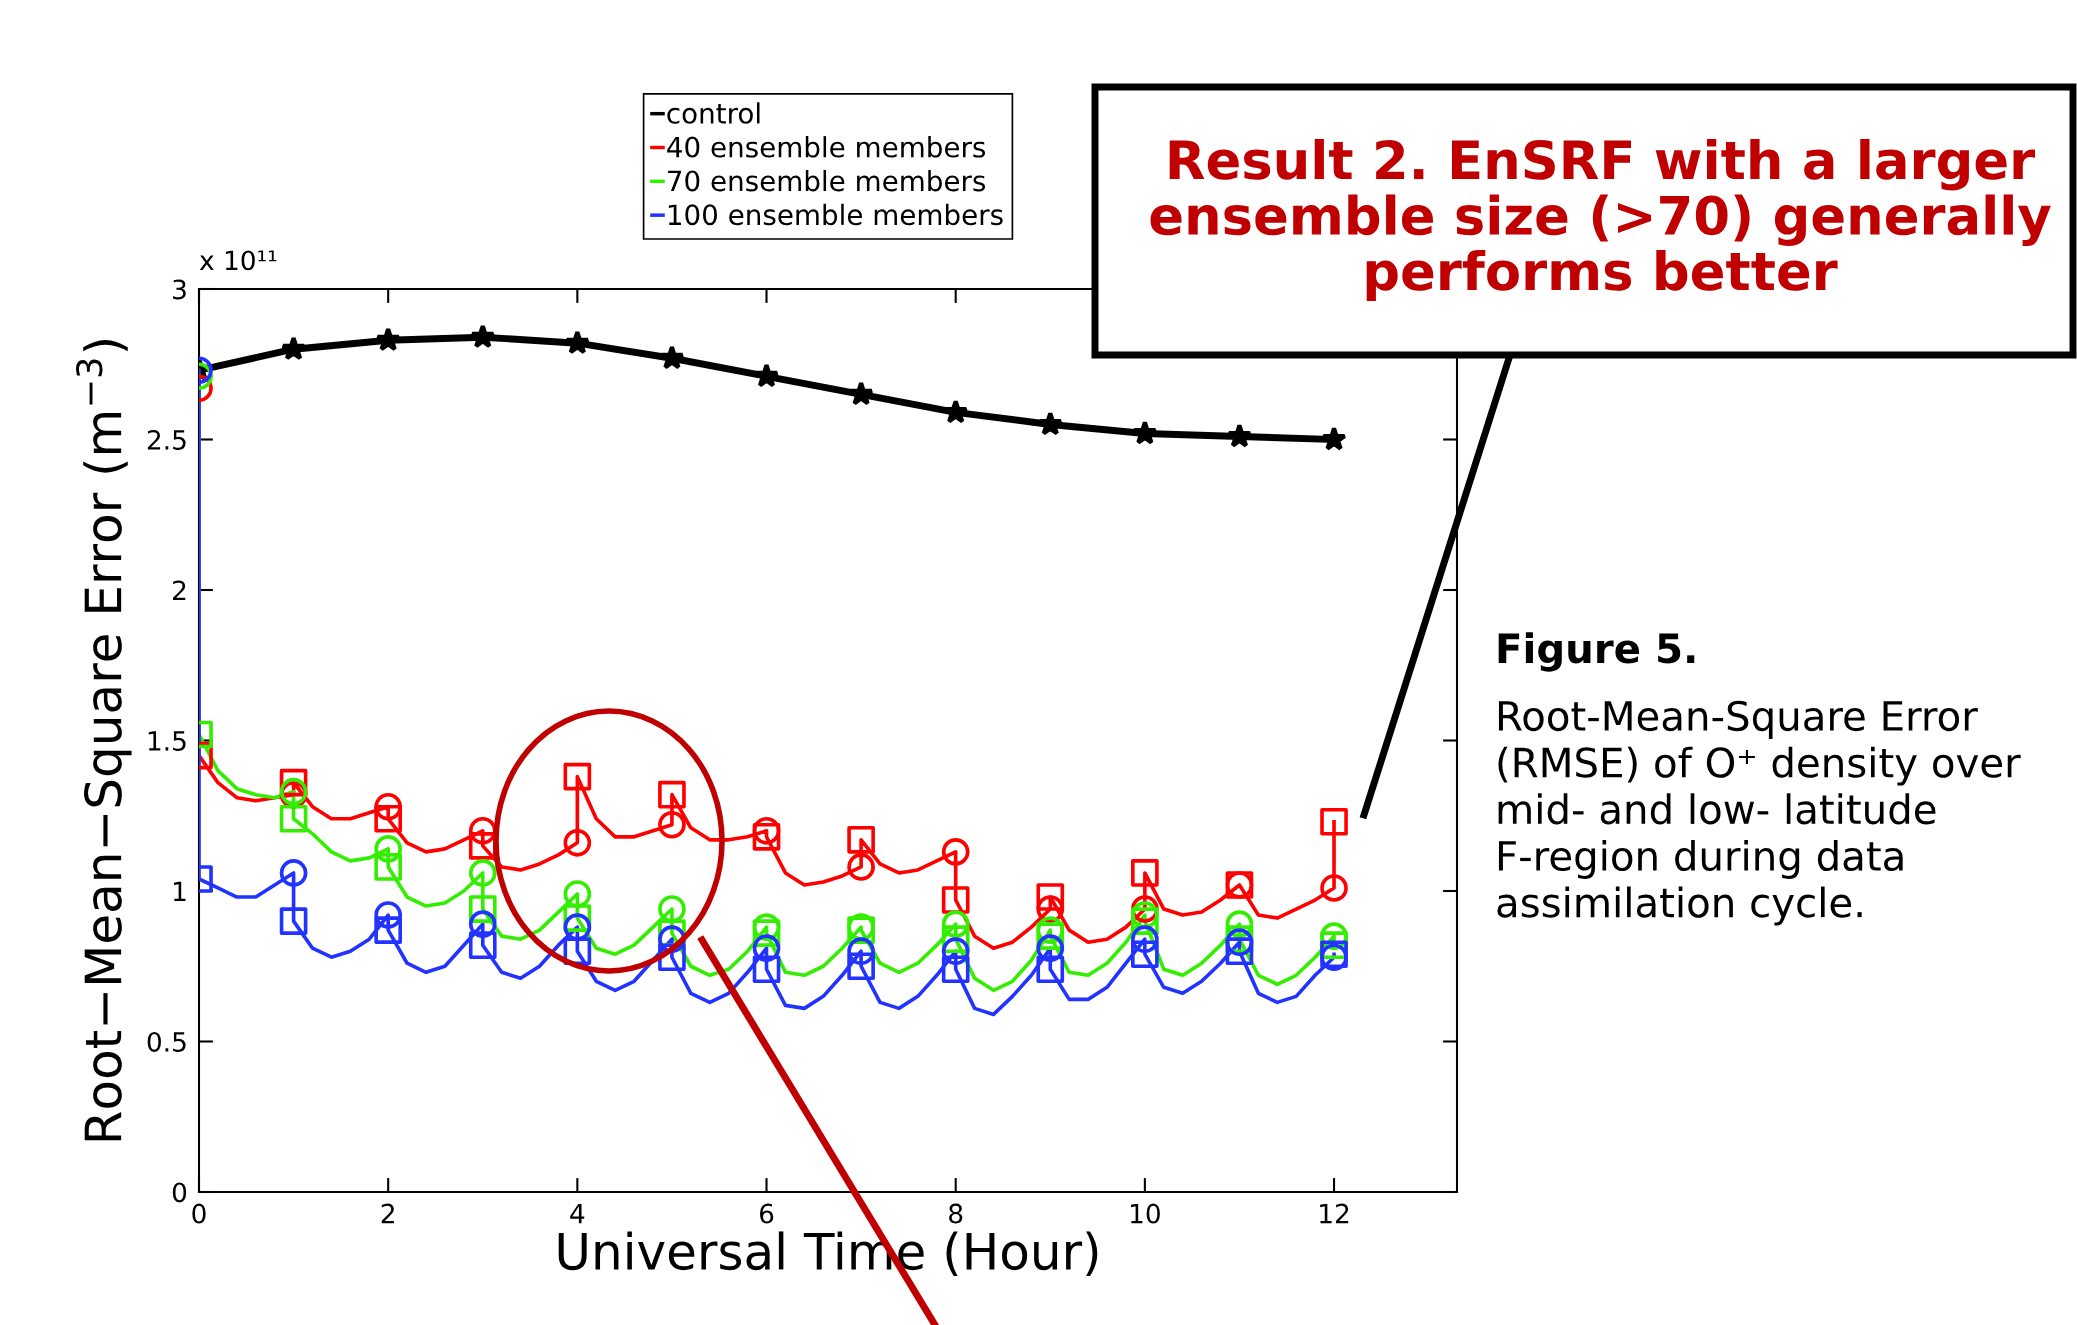 The width and height of the screenshot is (2077, 1325). Describe the element at coordinates (956, 1213) in the screenshot. I see `x-tick-label: 8` at that location.